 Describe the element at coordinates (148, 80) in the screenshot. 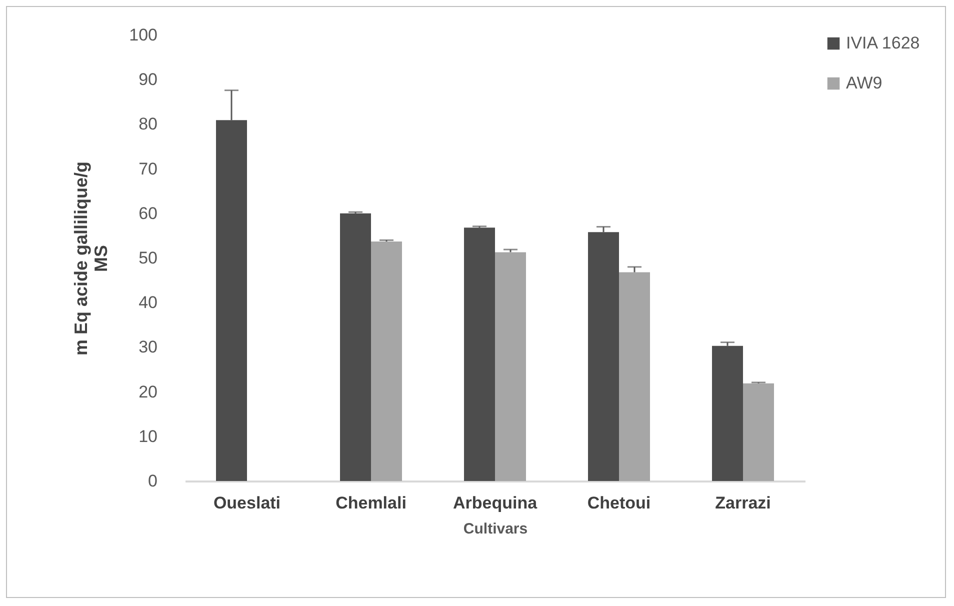

I see `y-tick-label: 90` at that location.